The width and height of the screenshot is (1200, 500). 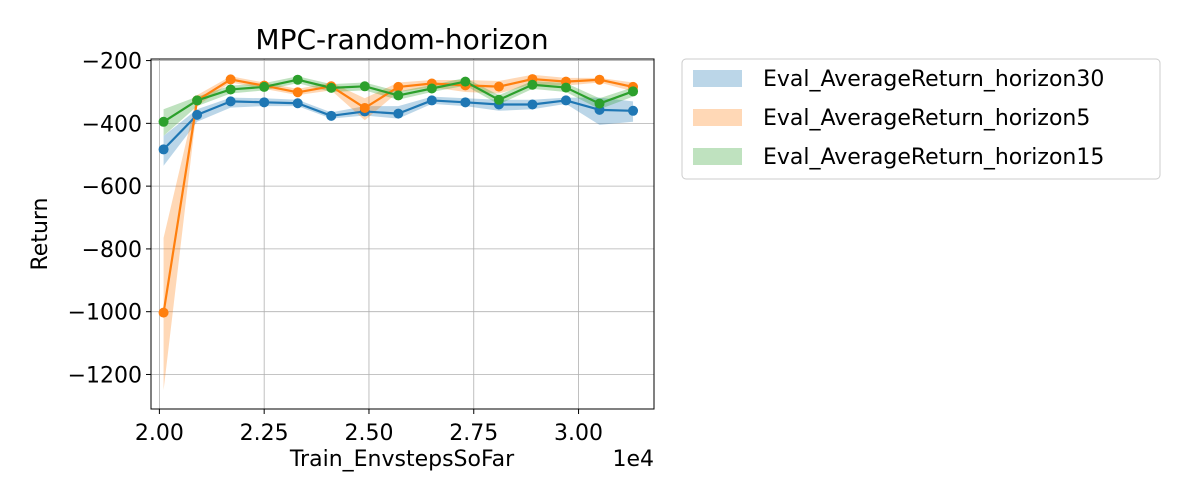 I want to click on y-tick-label: −200, so click(x=112, y=62).